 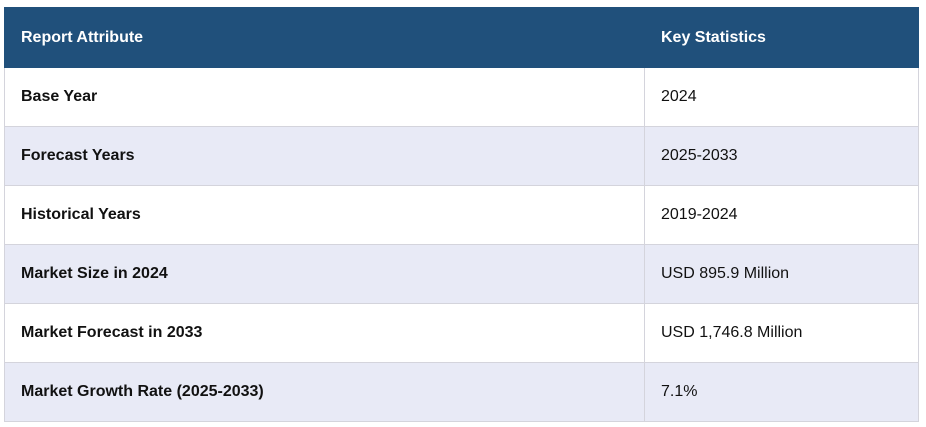 What do you see at coordinates (781, 274) in the screenshot?
I see `value-cell: USD 895.9 Million` at bounding box center [781, 274].